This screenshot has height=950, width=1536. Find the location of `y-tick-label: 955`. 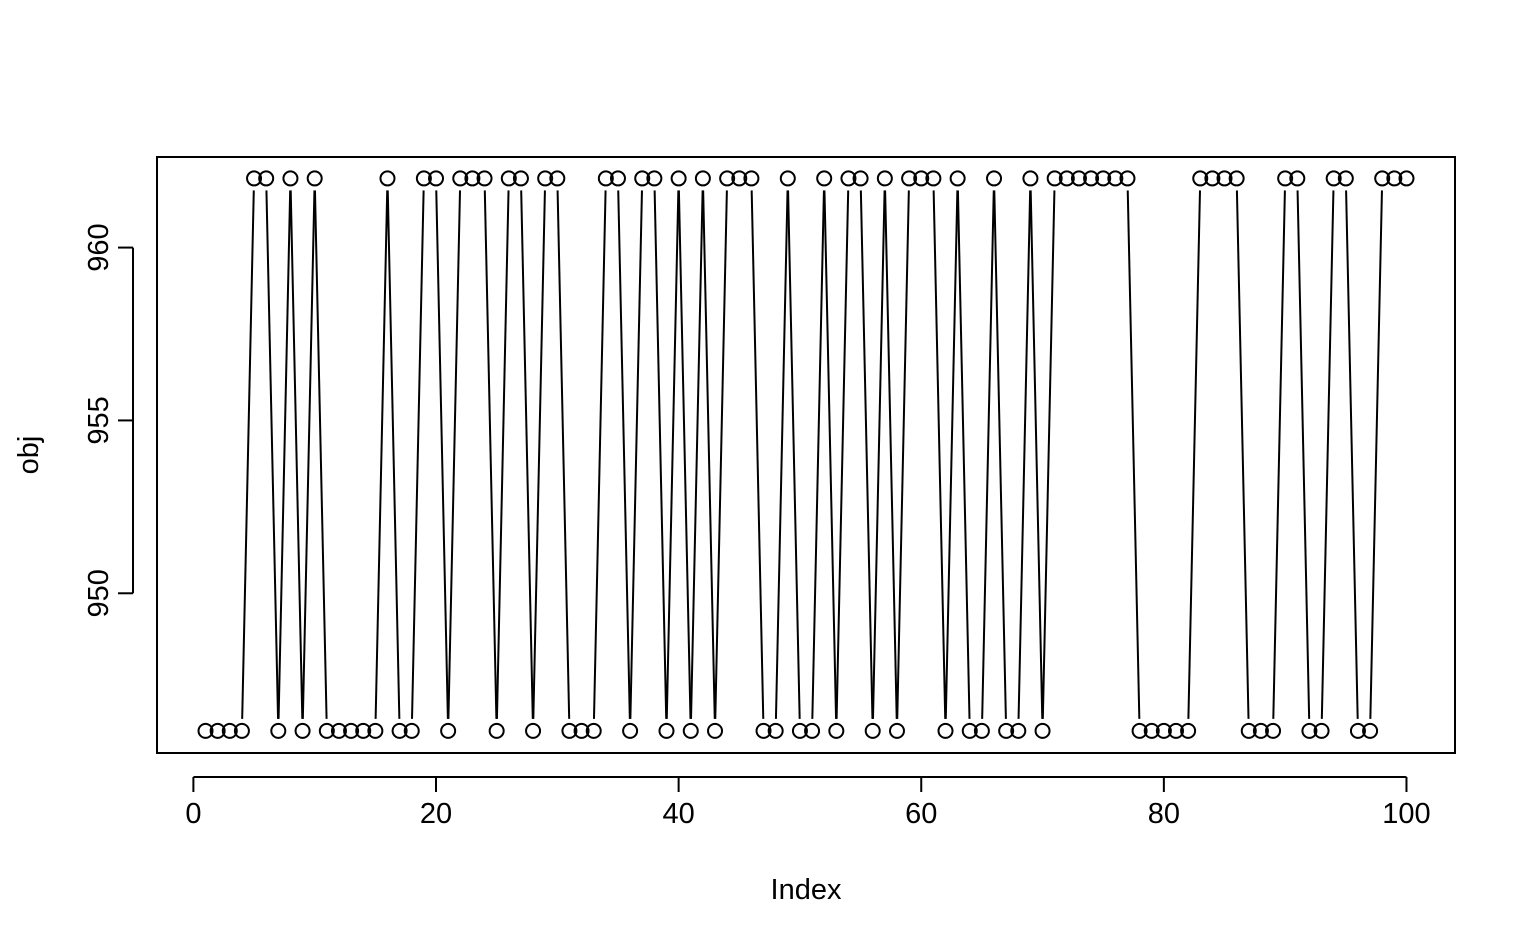

y-tick-label: 955 is located at coordinates (99, 420).